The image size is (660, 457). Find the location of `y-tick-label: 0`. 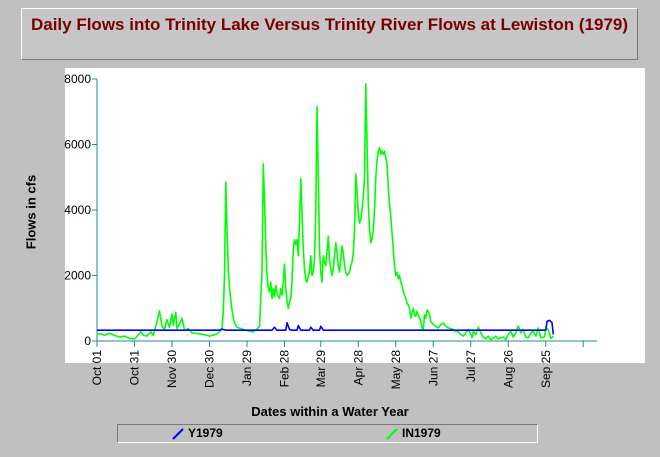

y-tick-label: 0 is located at coordinates (87, 341).